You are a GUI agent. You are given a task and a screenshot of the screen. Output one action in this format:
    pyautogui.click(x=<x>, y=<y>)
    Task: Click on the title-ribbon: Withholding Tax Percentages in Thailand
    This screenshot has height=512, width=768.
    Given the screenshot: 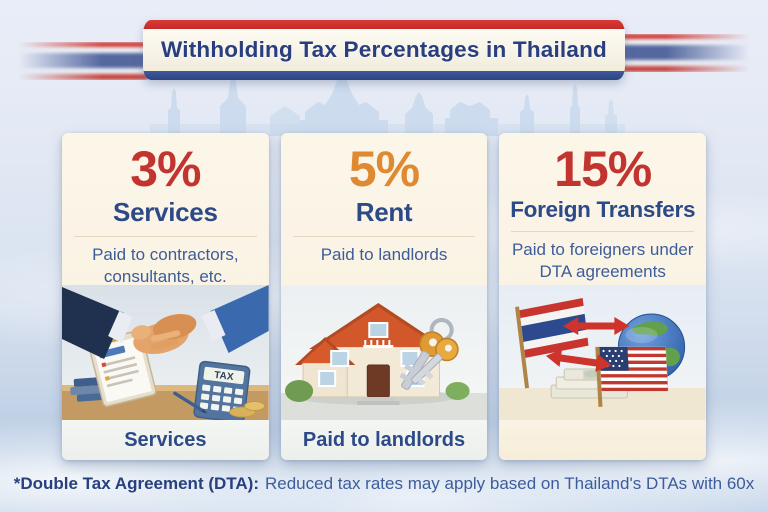 What is the action you would take?
    pyautogui.click(x=384, y=50)
    